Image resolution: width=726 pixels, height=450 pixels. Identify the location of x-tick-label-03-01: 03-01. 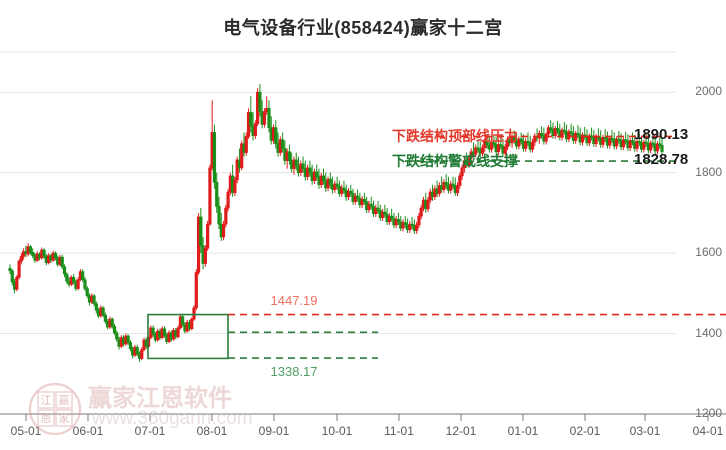
(645, 431).